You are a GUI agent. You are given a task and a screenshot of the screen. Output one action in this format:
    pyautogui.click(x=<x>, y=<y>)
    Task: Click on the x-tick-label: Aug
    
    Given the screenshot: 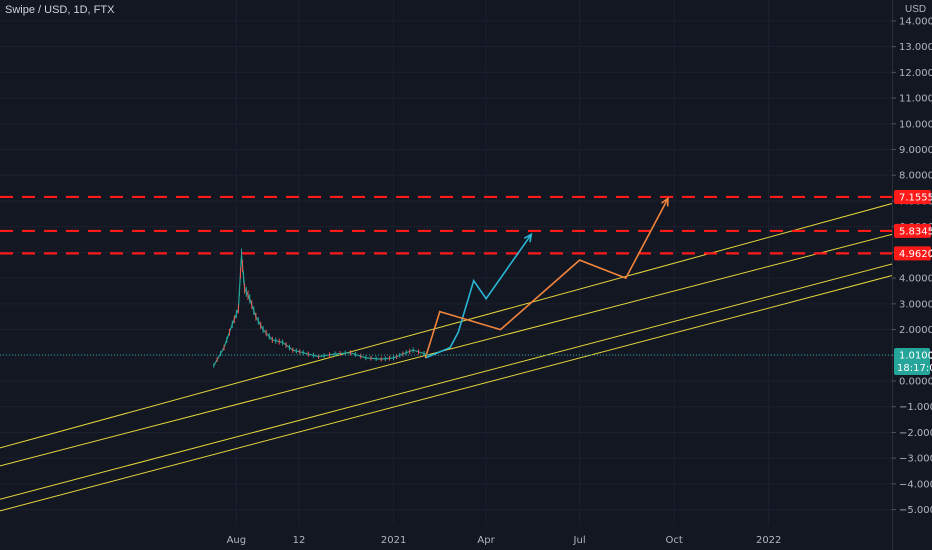 What is the action you would take?
    pyautogui.click(x=237, y=540)
    